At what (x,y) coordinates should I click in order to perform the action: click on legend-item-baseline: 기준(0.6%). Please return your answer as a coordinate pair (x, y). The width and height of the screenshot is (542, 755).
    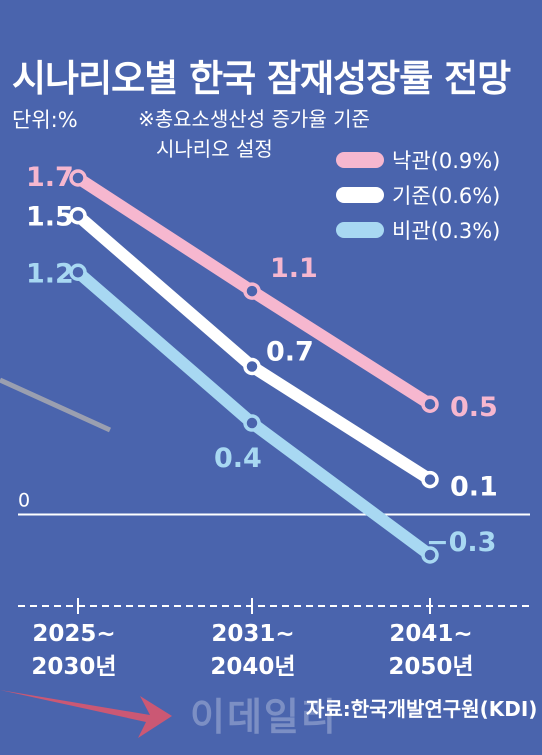
    Looking at the image, I should click on (418, 194).